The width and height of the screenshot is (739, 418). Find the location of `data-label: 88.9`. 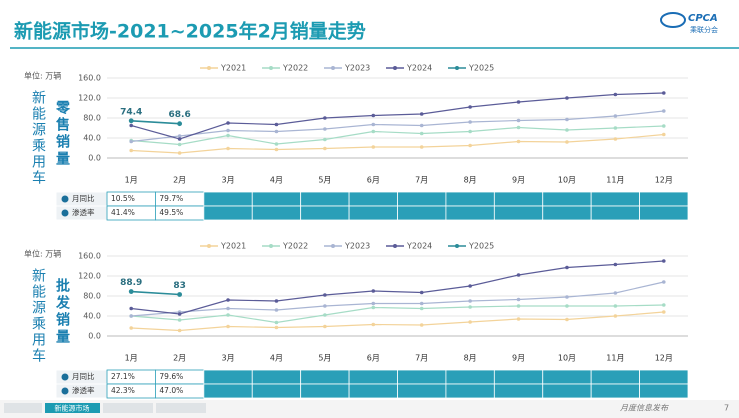

data-label: 88.9 is located at coordinates (131, 283).